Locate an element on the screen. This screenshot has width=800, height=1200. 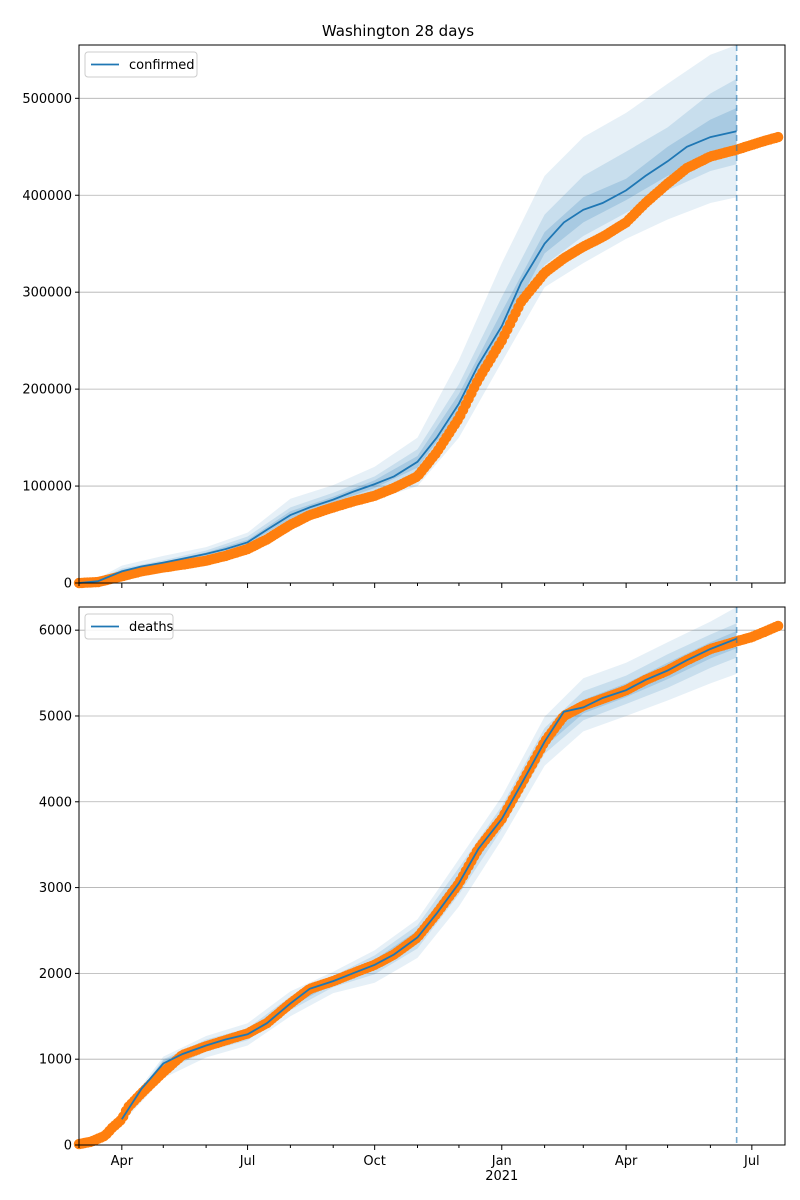
y-tick-label: 500000 is located at coordinates (47, 99).